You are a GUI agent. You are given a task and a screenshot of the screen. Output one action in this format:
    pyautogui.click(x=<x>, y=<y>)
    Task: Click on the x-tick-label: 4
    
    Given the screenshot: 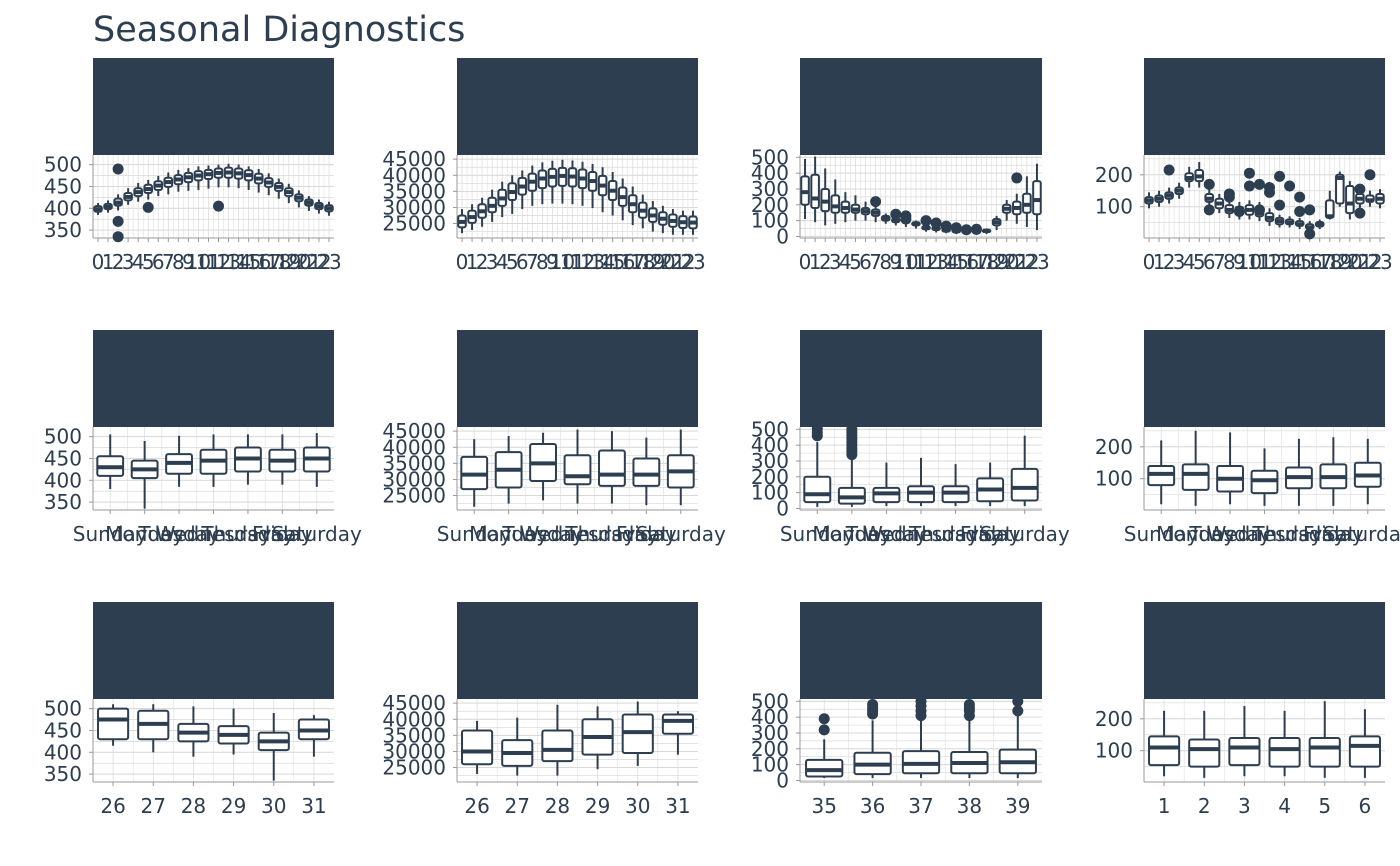 What is the action you would take?
    pyautogui.click(x=845, y=262)
    